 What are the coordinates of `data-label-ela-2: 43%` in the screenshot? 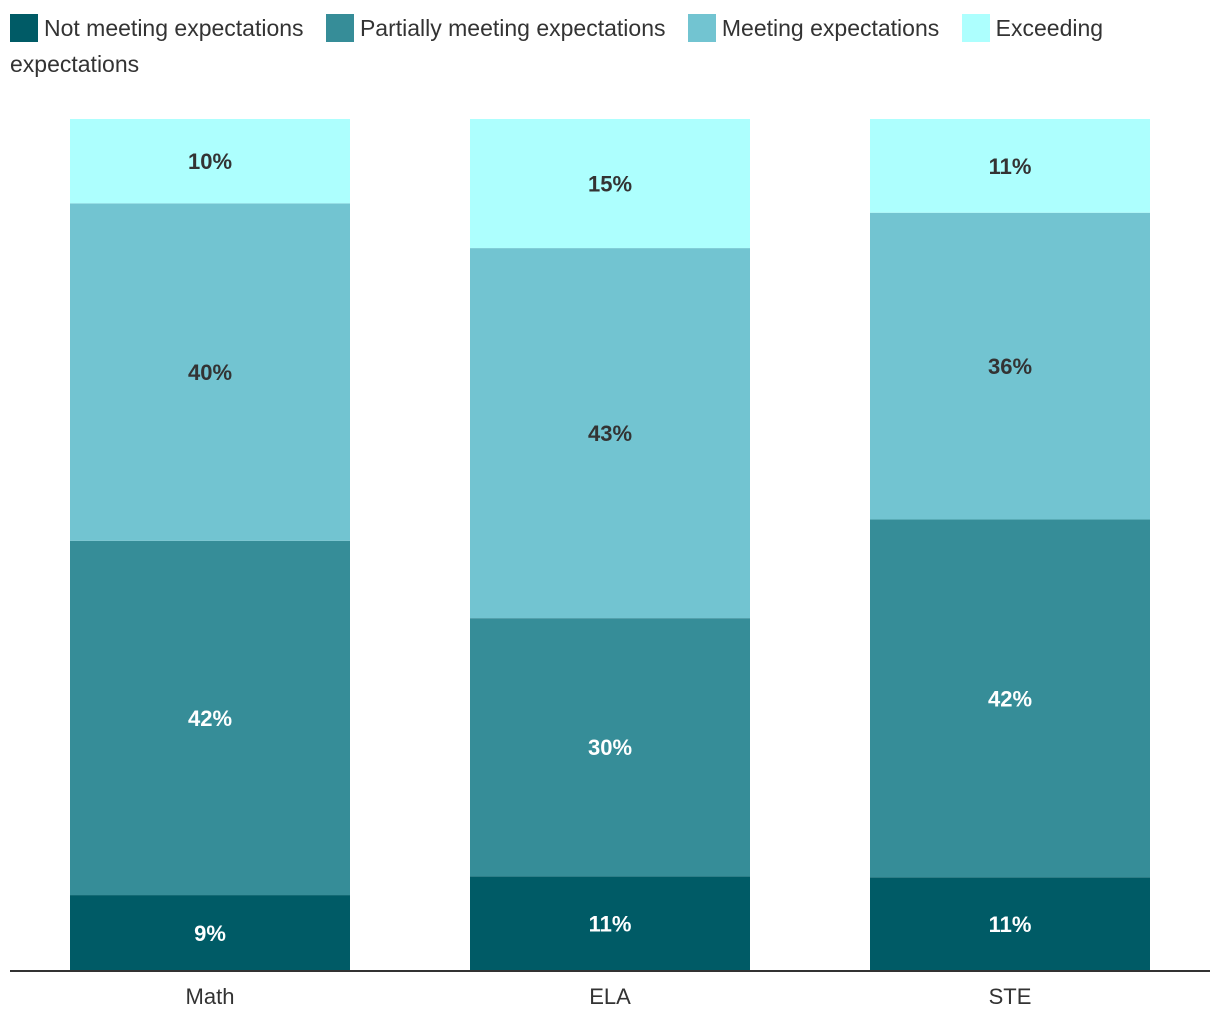 It's located at (610, 433).